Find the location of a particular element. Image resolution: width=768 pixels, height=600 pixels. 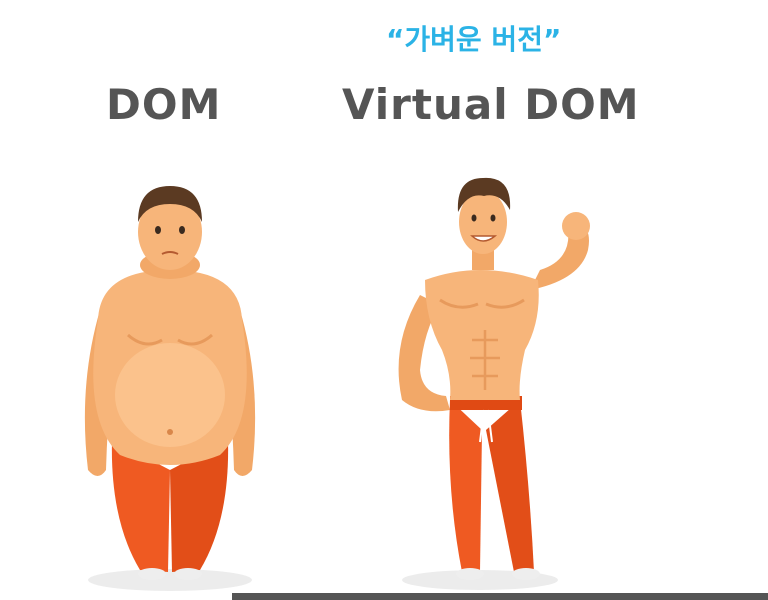

bottom-bar is located at coordinates (500, 596).